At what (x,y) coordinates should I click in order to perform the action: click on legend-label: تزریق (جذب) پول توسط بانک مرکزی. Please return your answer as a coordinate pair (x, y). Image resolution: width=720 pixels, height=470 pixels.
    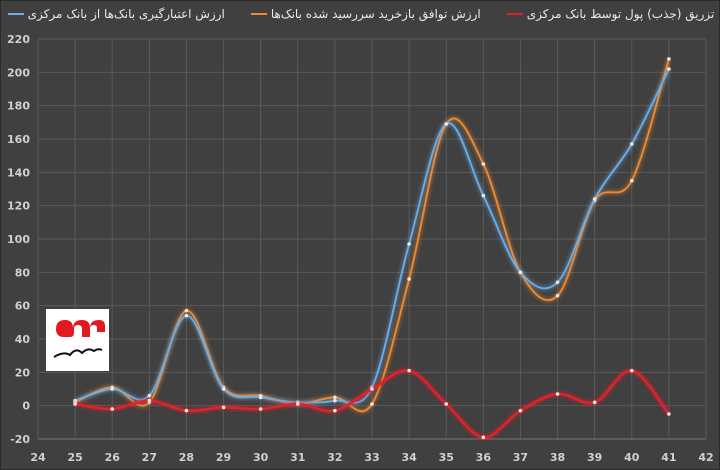
    Looking at the image, I should click on (620, 14).